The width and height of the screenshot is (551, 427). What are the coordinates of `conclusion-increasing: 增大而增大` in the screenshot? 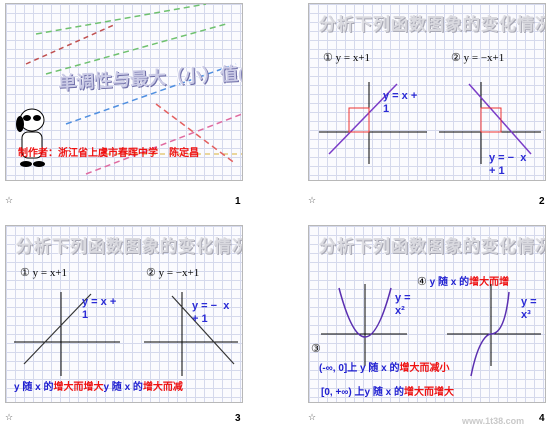 It's located at (78, 387).